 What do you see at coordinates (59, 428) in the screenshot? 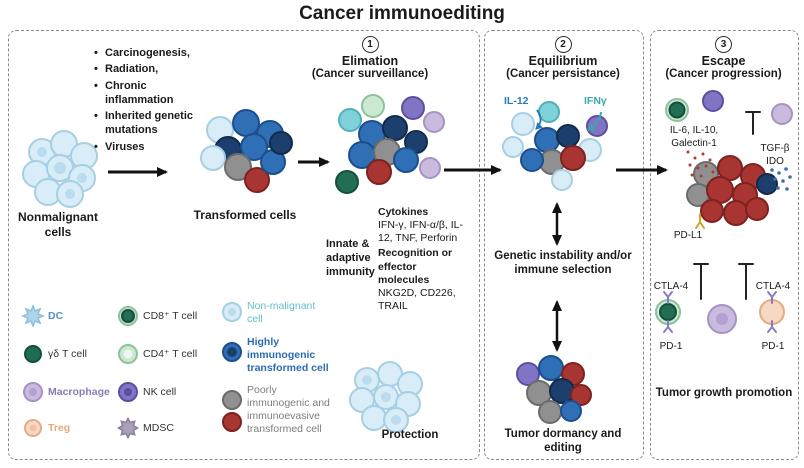
I see `legend-label-treg: Treg` at bounding box center [59, 428].